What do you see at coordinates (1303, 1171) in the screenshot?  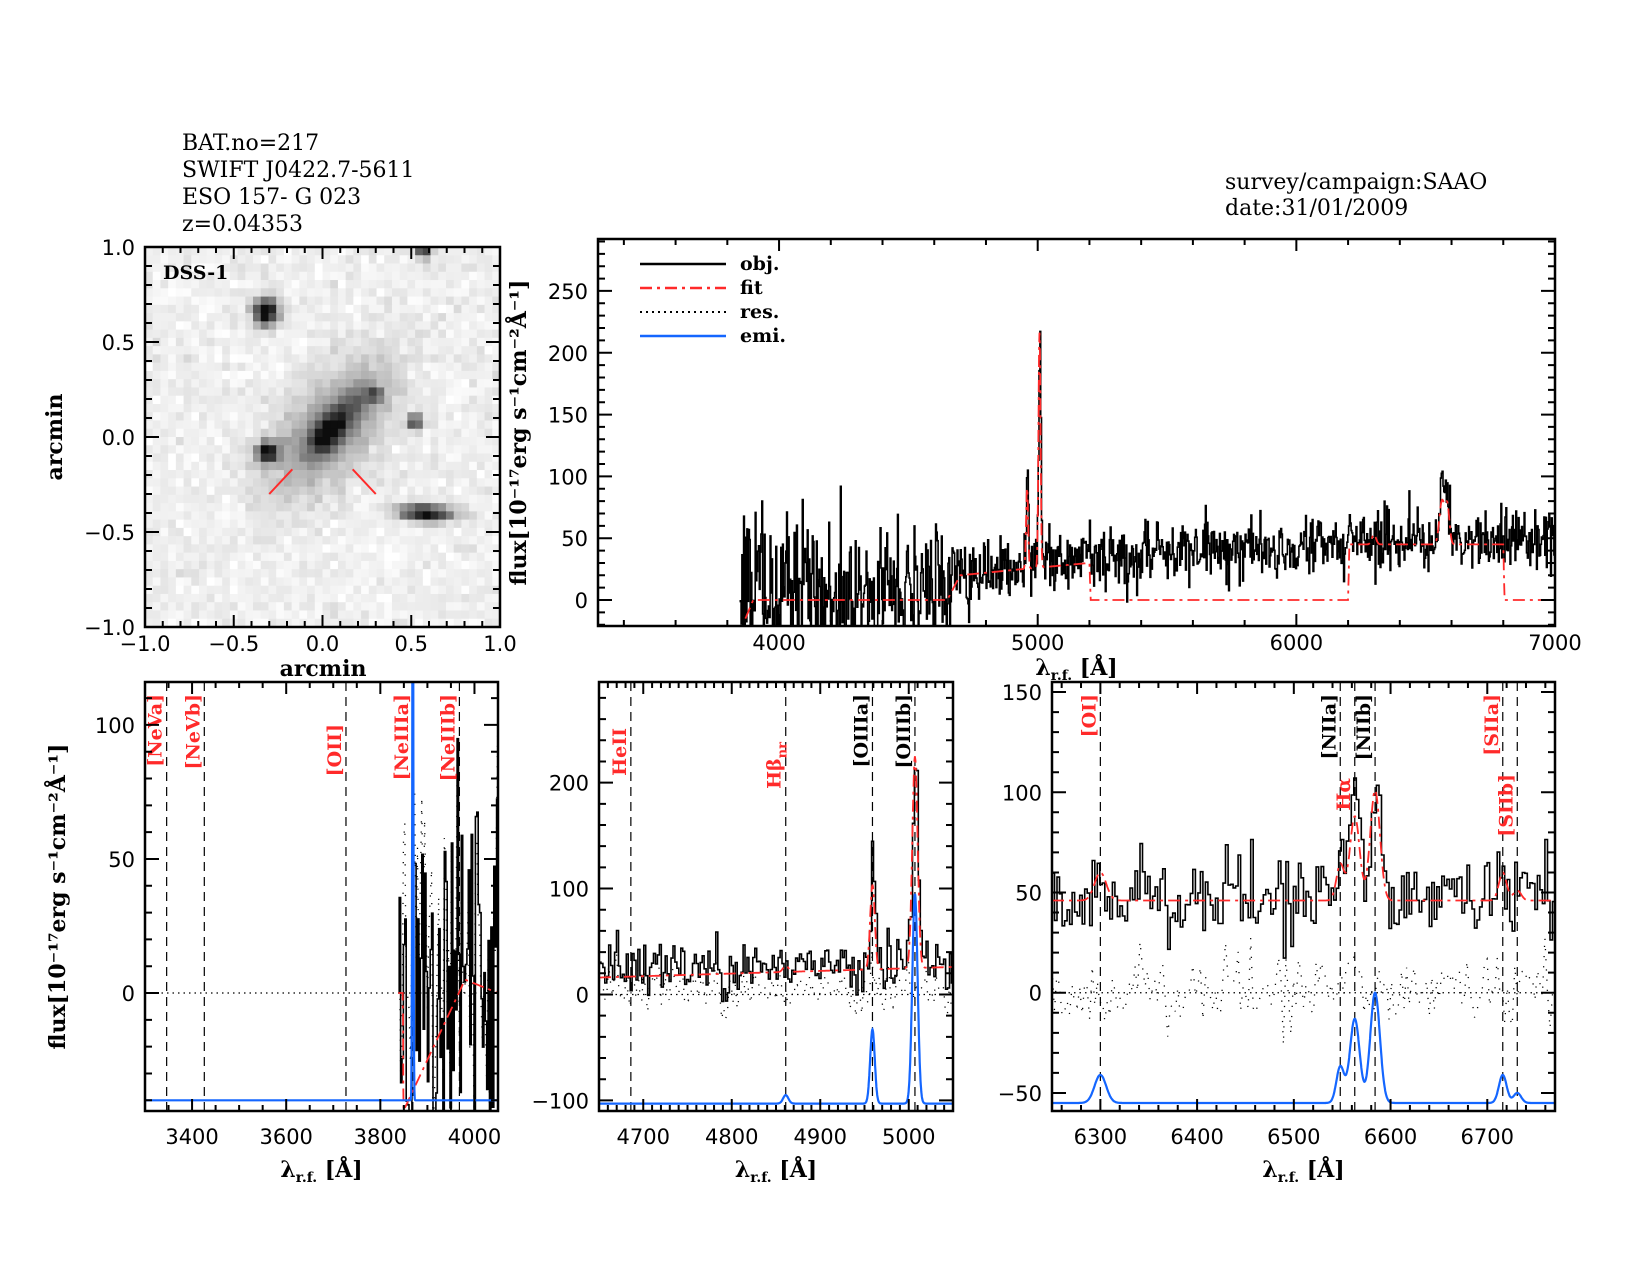 I see `halpha-x-axis-label: λr.f. [Å]` at bounding box center [1303, 1171].